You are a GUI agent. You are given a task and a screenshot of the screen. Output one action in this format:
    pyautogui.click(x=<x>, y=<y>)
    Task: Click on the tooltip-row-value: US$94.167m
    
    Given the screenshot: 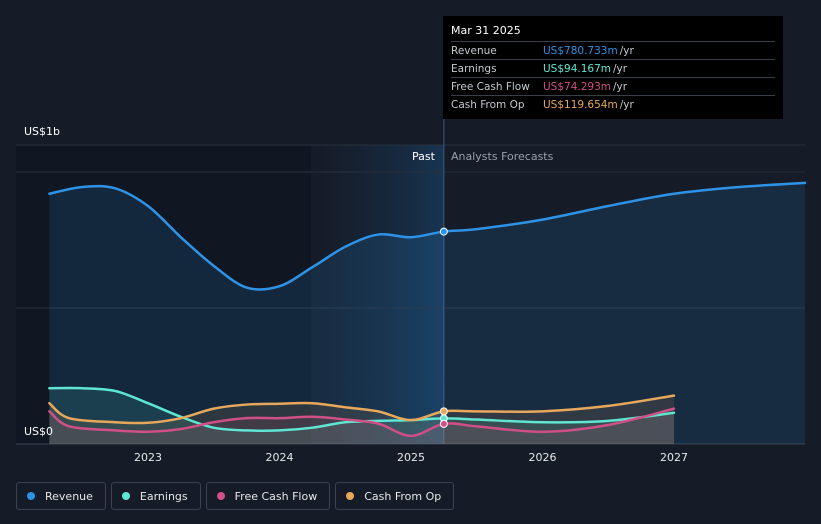 What is the action you would take?
    pyautogui.click(x=577, y=68)
    